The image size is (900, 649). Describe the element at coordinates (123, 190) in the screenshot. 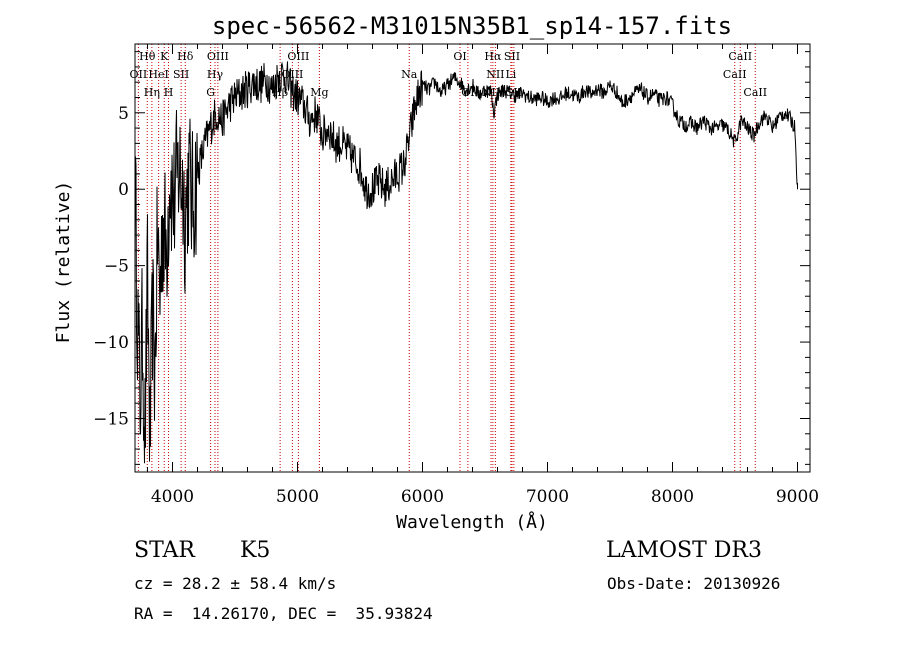

I see `y-tick-label-3: 0` at that location.